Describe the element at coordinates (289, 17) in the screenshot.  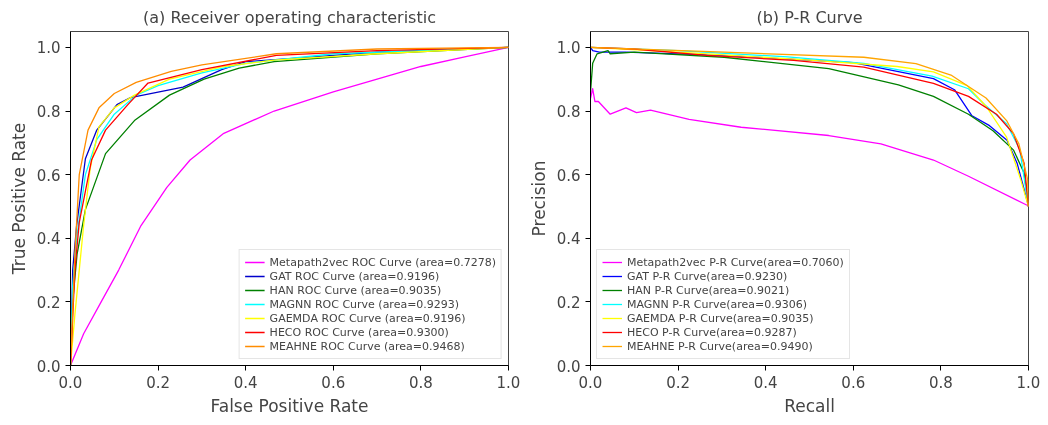
I see `chart-title: (a) Receiver operating characteristic` at that location.